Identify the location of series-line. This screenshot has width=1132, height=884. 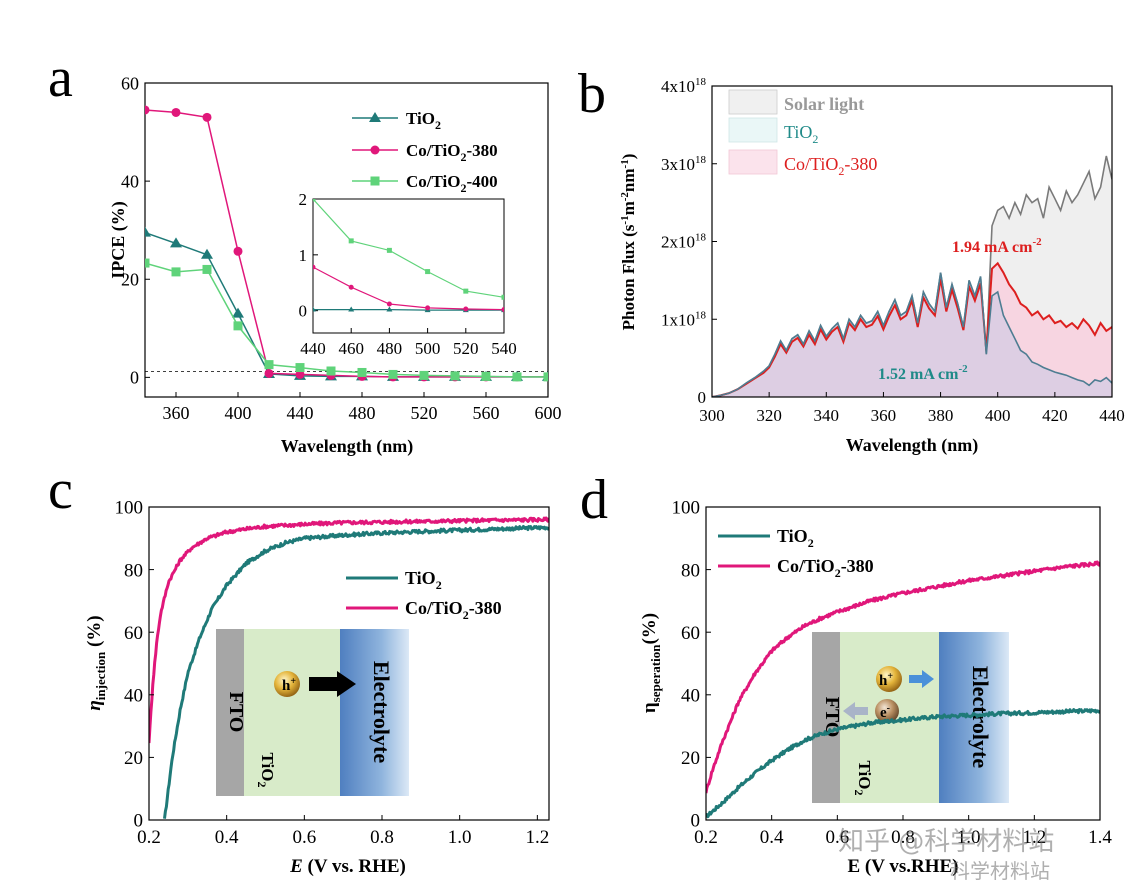
(912, 334).